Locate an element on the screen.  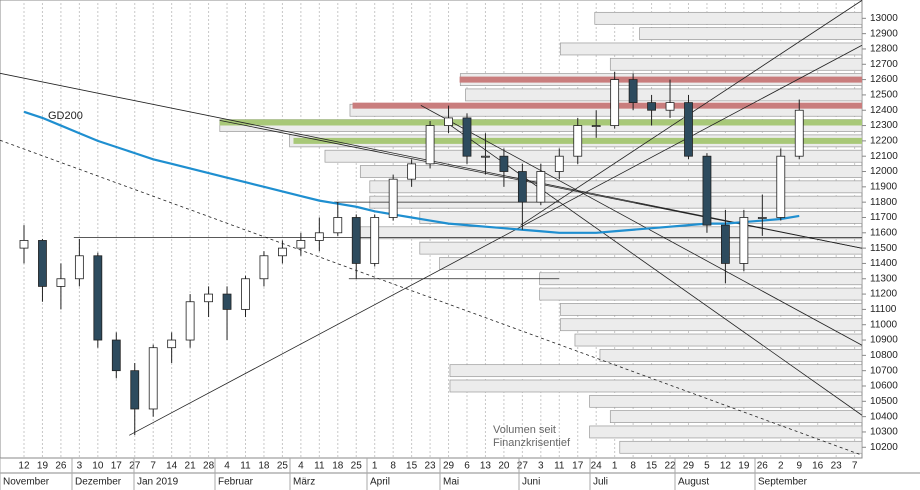
y-tick-label: 10600 is located at coordinates (884, 386).